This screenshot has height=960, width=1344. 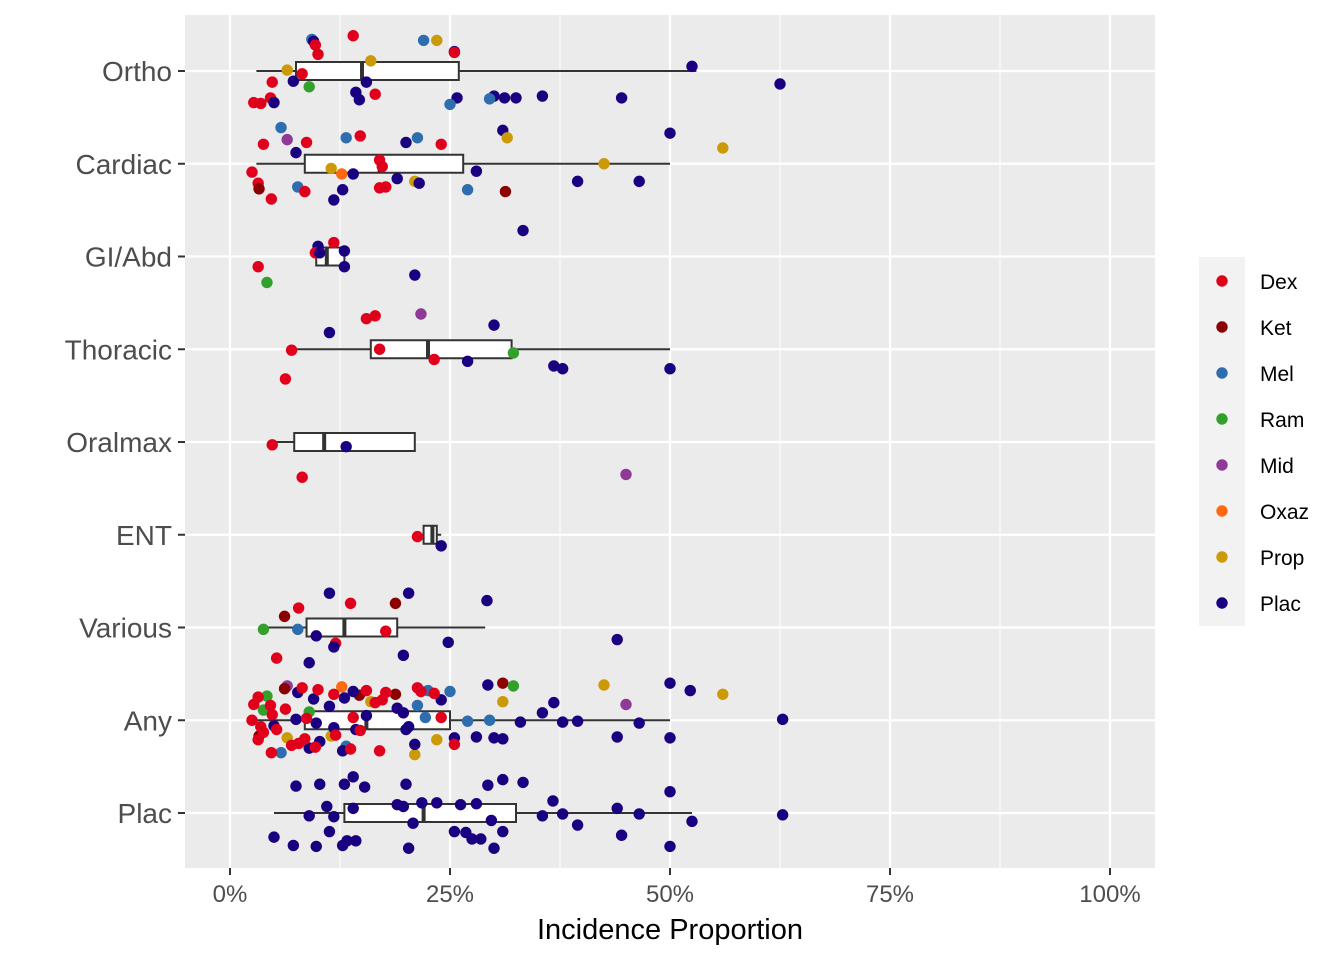 What do you see at coordinates (230, 894) in the screenshot?
I see `x-tick-label: 0%` at bounding box center [230, 894].